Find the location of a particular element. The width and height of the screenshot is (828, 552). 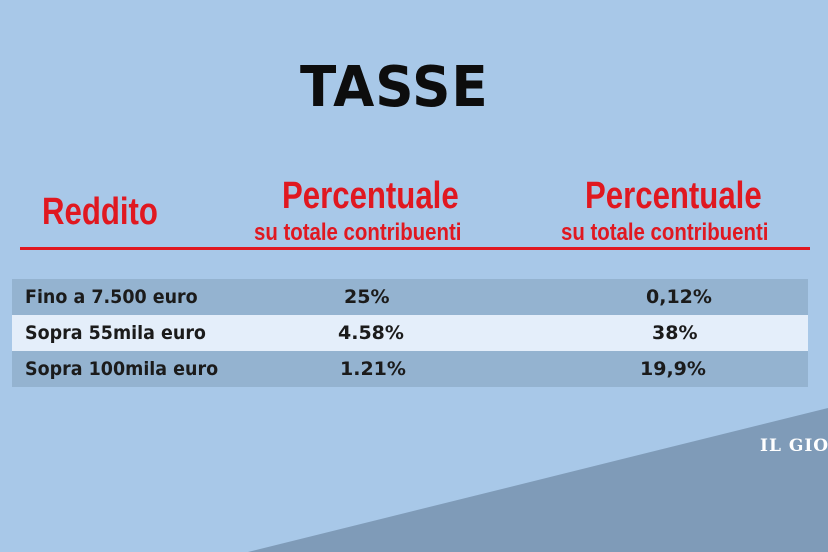

row-value-col2: 0,12% is located at coordinates (679, 297).